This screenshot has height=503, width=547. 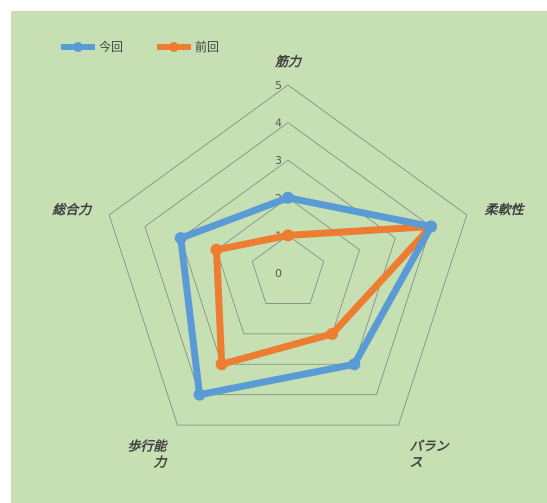 I want to click on tick-label: 5, so click(x=278, y=85).